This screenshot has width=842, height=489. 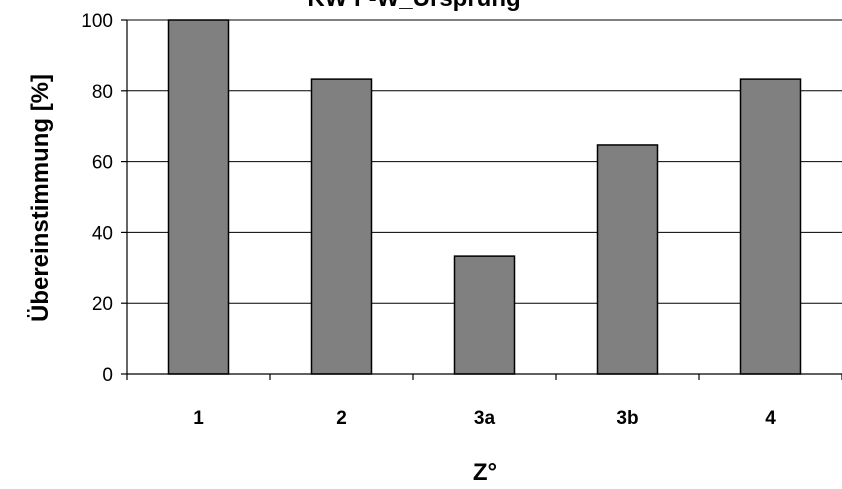 What do you see at coordinates (102, 92) in the screenshot?
I see `y-tick-label: 80` at bounding box center [102, 92].